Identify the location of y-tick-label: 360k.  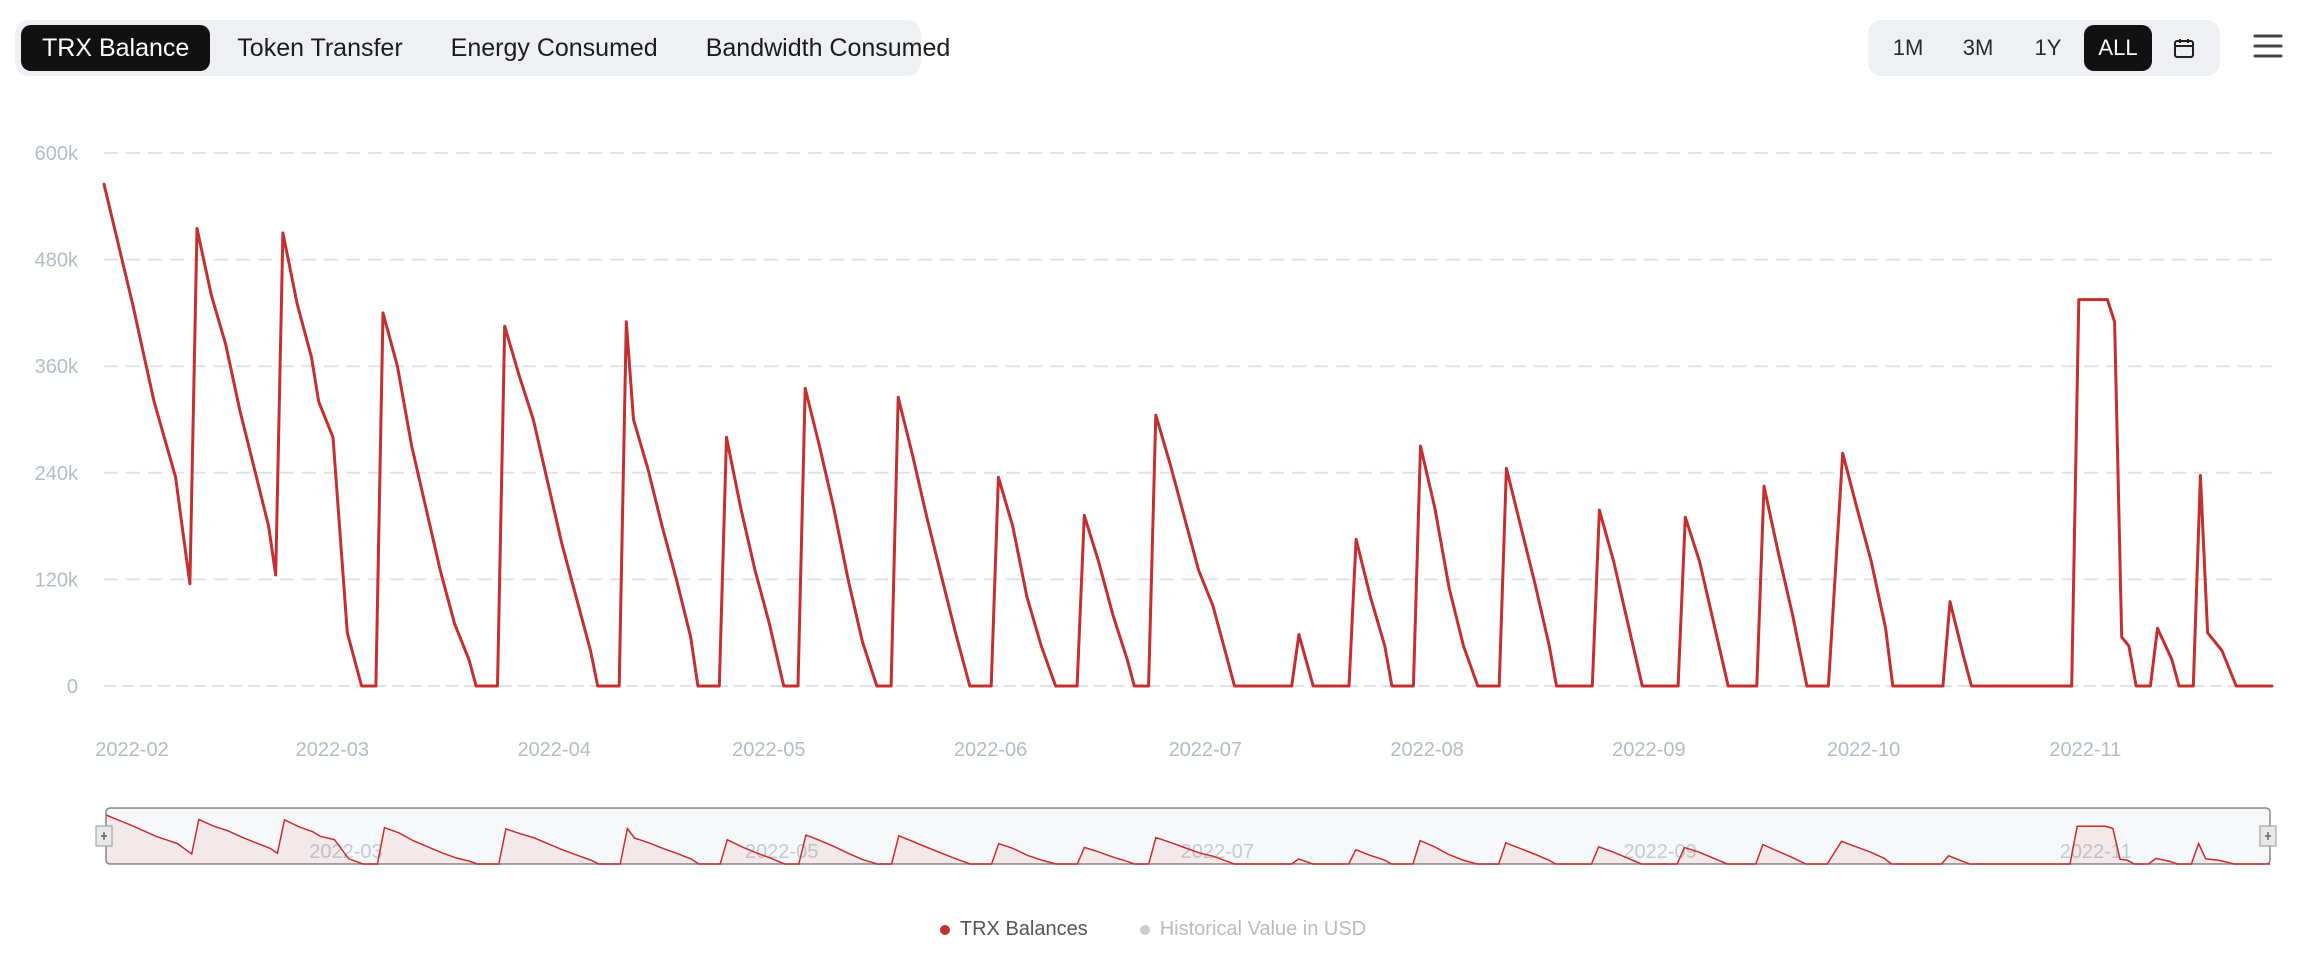
(57, 367).